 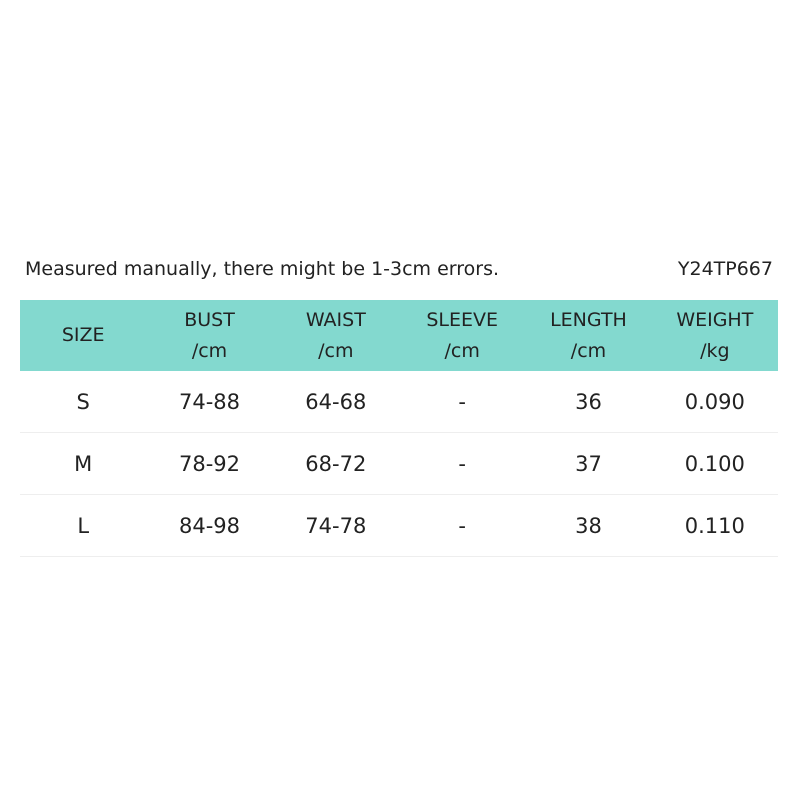 What do you see at coordinates (83, 463) in the screenshot?
I see `cell: M` at bounding box center [83, 463].